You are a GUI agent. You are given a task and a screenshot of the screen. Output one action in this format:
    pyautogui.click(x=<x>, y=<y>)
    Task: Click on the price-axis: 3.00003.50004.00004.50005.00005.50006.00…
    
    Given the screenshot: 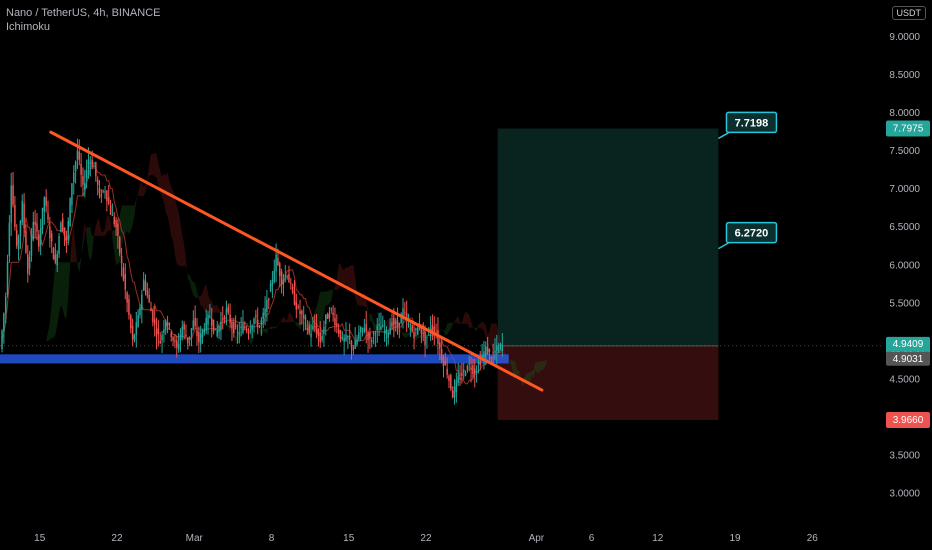 What is the action you would take?
    pyautogui.click(x=908, y=275)
    